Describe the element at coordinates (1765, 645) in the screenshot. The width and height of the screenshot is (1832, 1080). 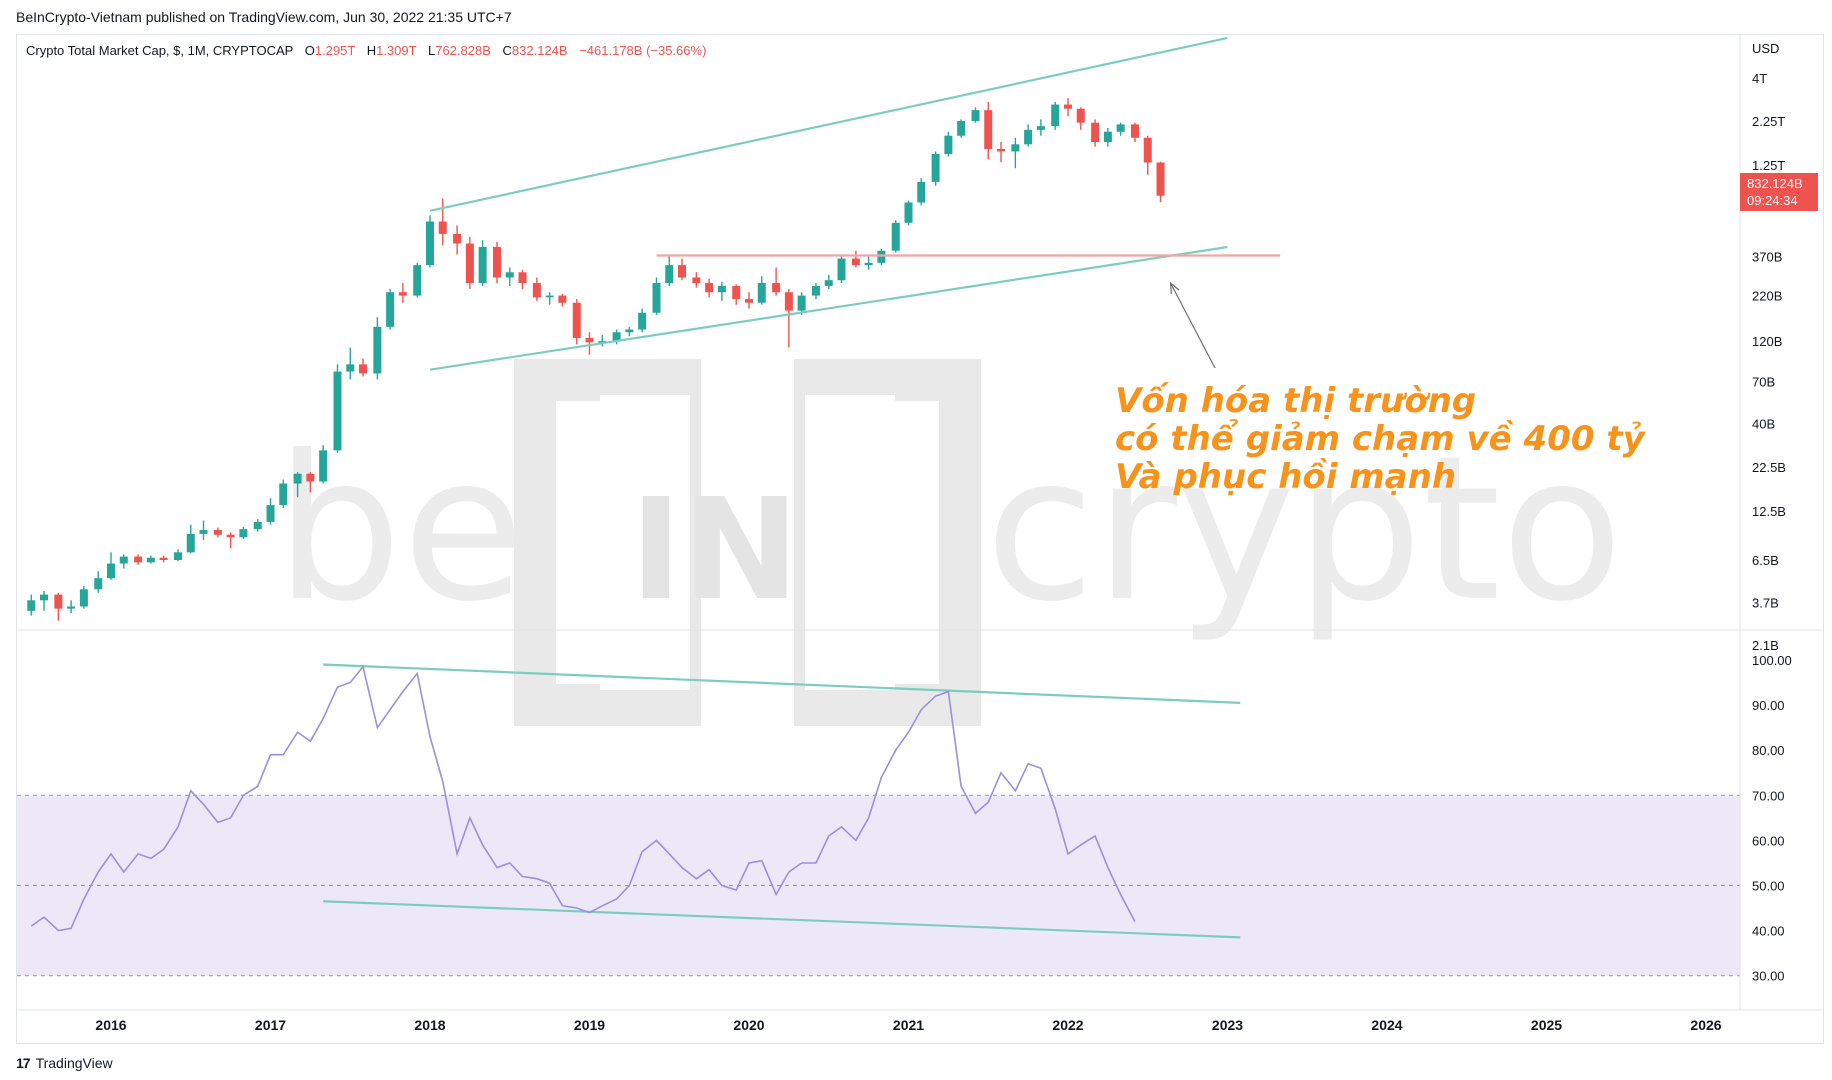
I see `price-tick-label: 2.1B` at that location.